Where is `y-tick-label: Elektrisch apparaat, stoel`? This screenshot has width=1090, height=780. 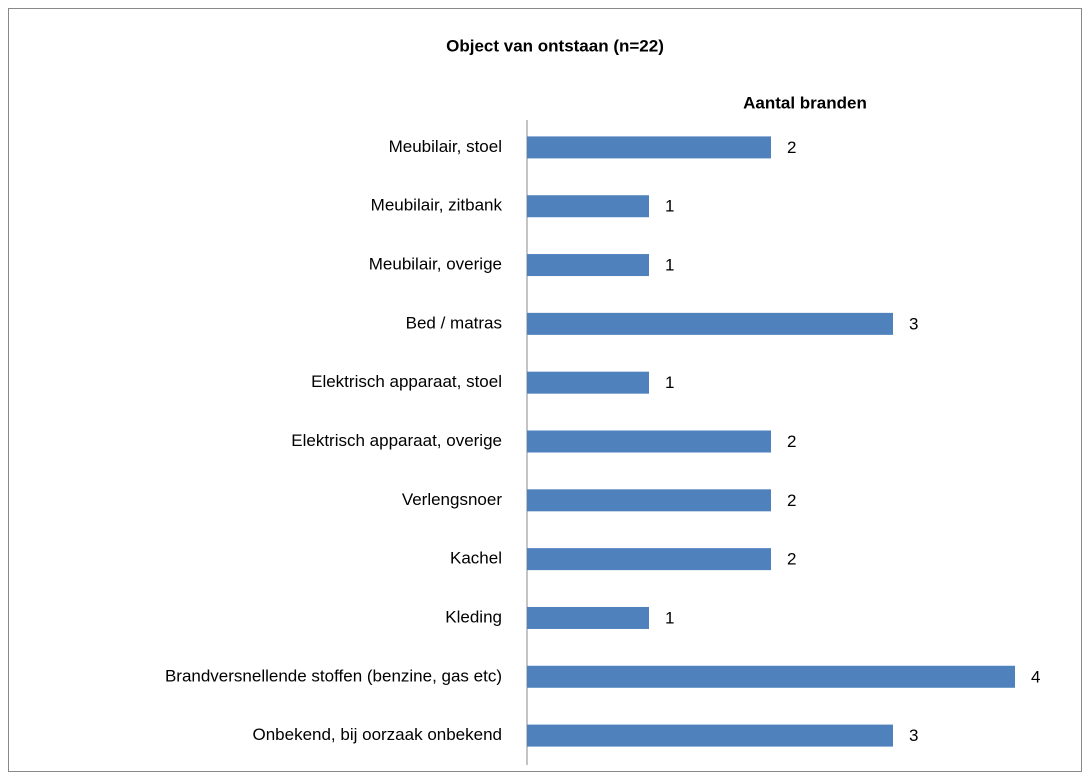 y-tick-label: Elektrisch apparaat, stoel is located at coordinates (406, 381).